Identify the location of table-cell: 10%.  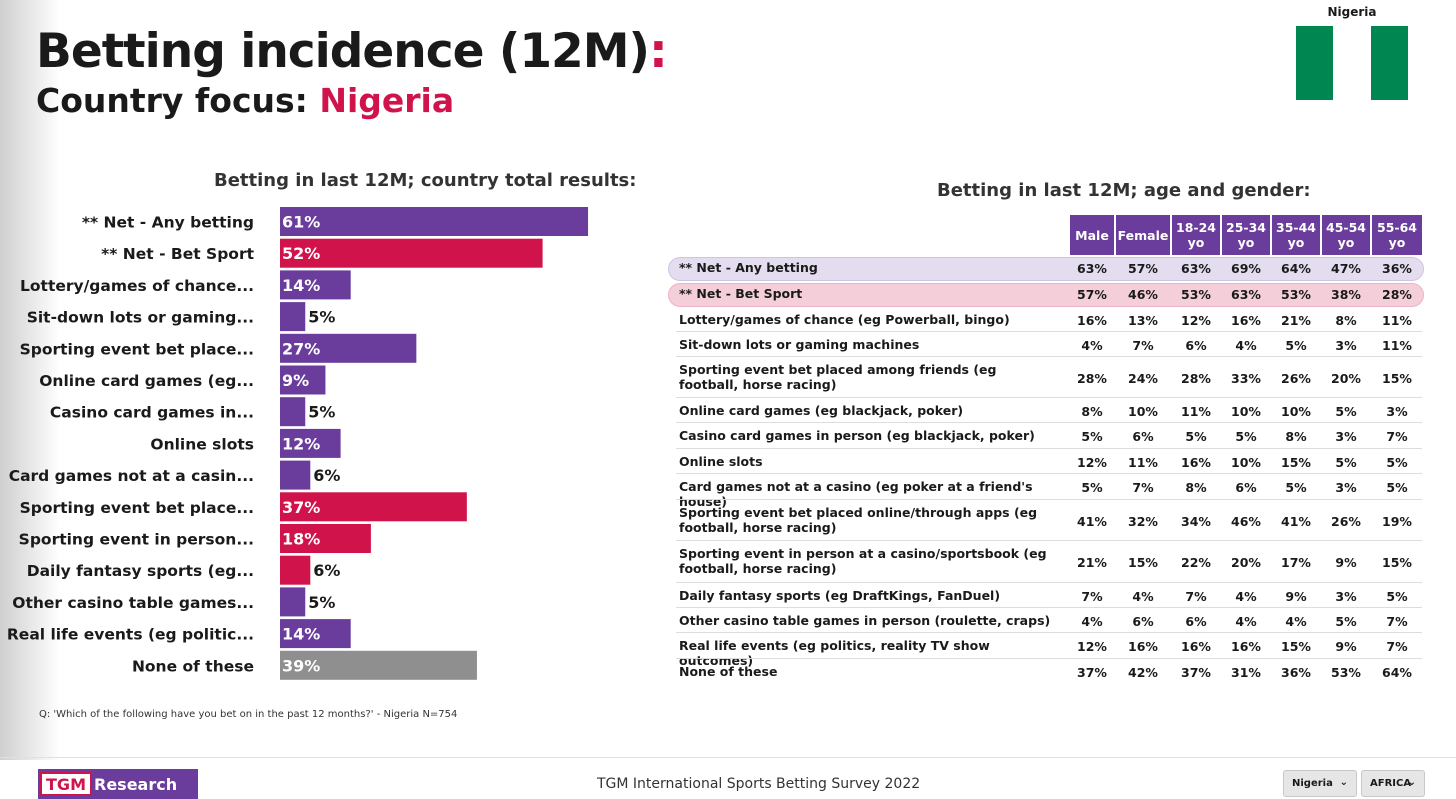
(1143, 411).